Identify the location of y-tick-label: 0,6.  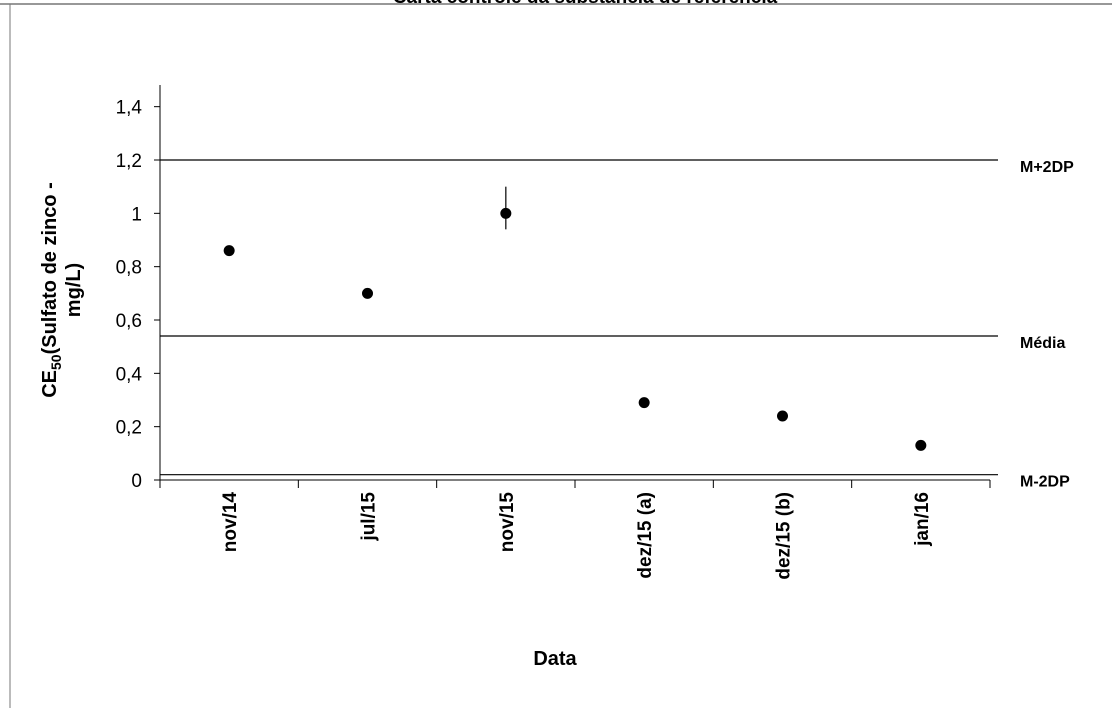
(129, 321).